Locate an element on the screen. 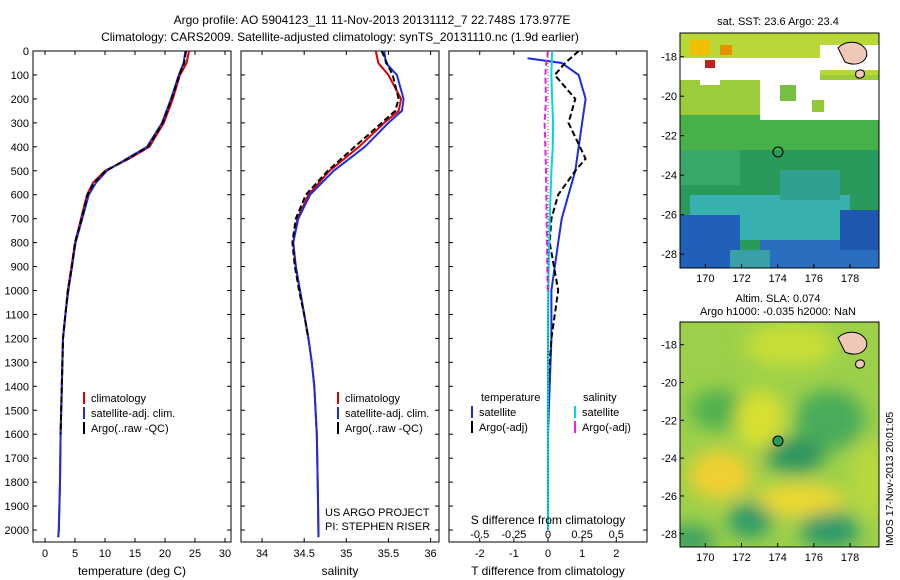  depth-tick-label: 1000 is located at coordinates (17, 292).